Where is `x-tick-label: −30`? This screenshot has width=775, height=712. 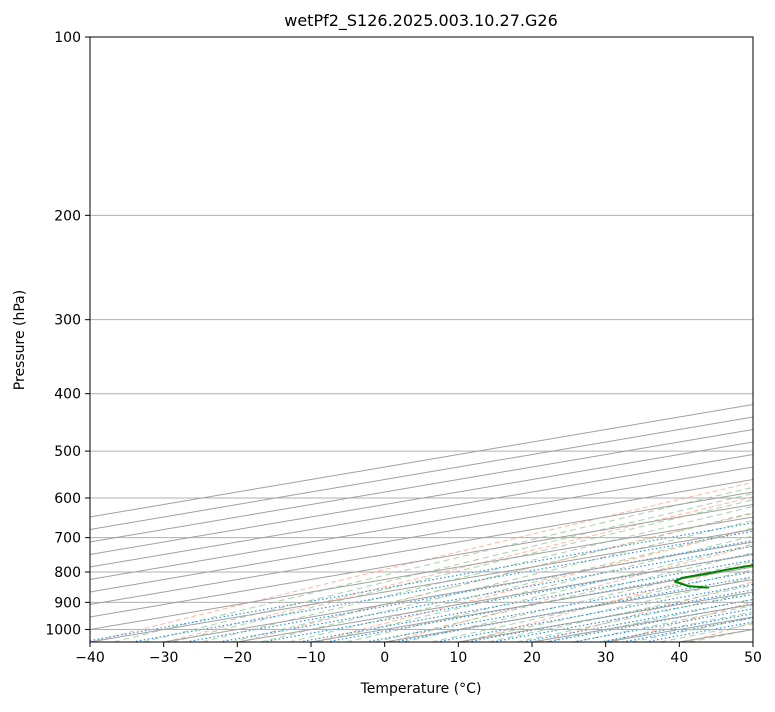 x-tick-label: −30 is located at coordinates (164, 658).